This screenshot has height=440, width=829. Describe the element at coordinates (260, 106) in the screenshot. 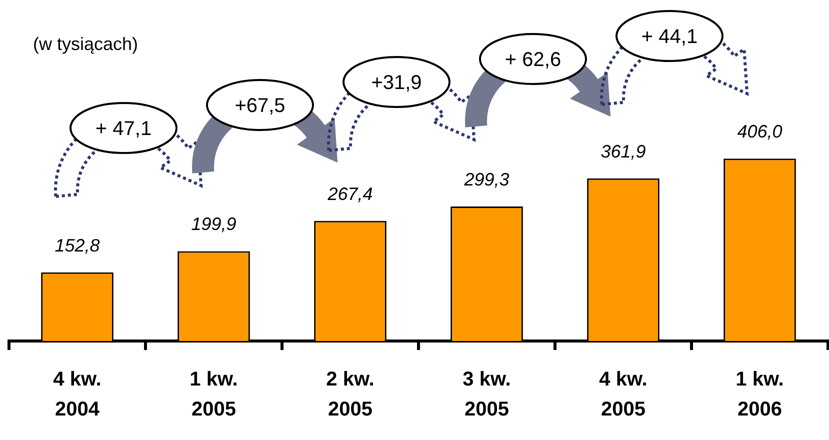

I see `text: +67,5` at that location.